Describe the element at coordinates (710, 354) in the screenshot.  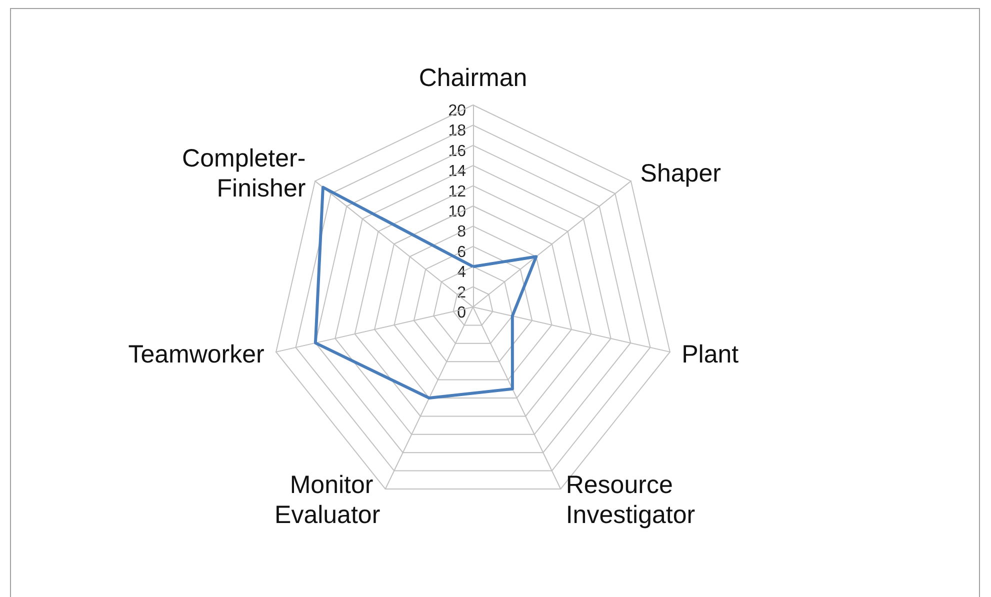
I see `spoke-label: Plant` at that location.